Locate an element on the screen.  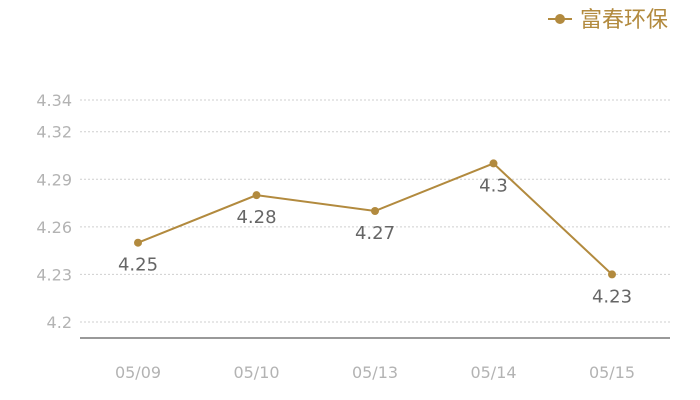
x-tick-label: 05/15 is located at coordinates (612, 372).